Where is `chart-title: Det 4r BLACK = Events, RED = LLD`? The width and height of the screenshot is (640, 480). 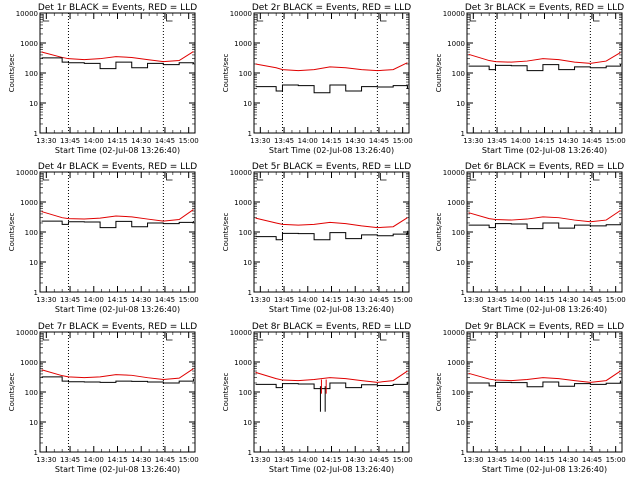
chart-title: Det 4r BLACK = Events, RED = LLD is located at coordinates (117, 167).